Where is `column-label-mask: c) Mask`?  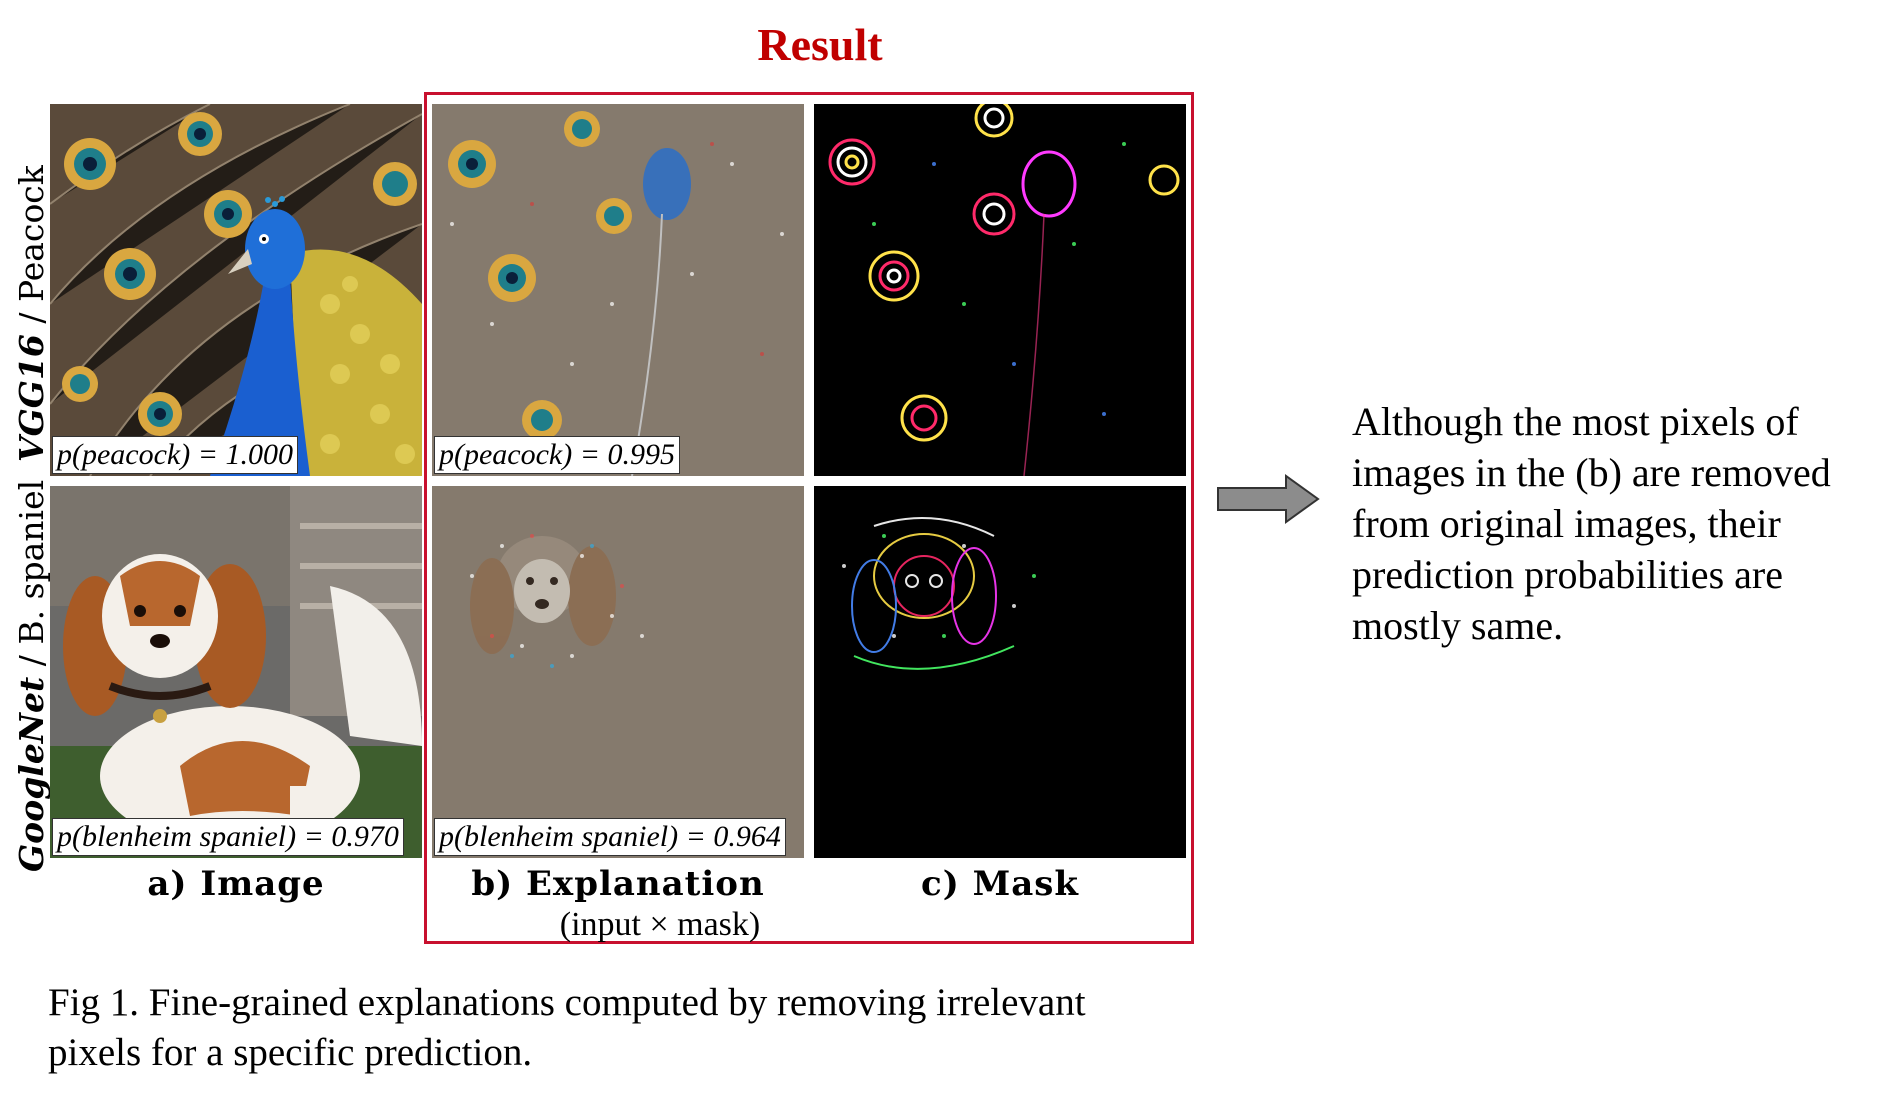 column-label-mask: c) Mask is located at coordinates (1000, 884).